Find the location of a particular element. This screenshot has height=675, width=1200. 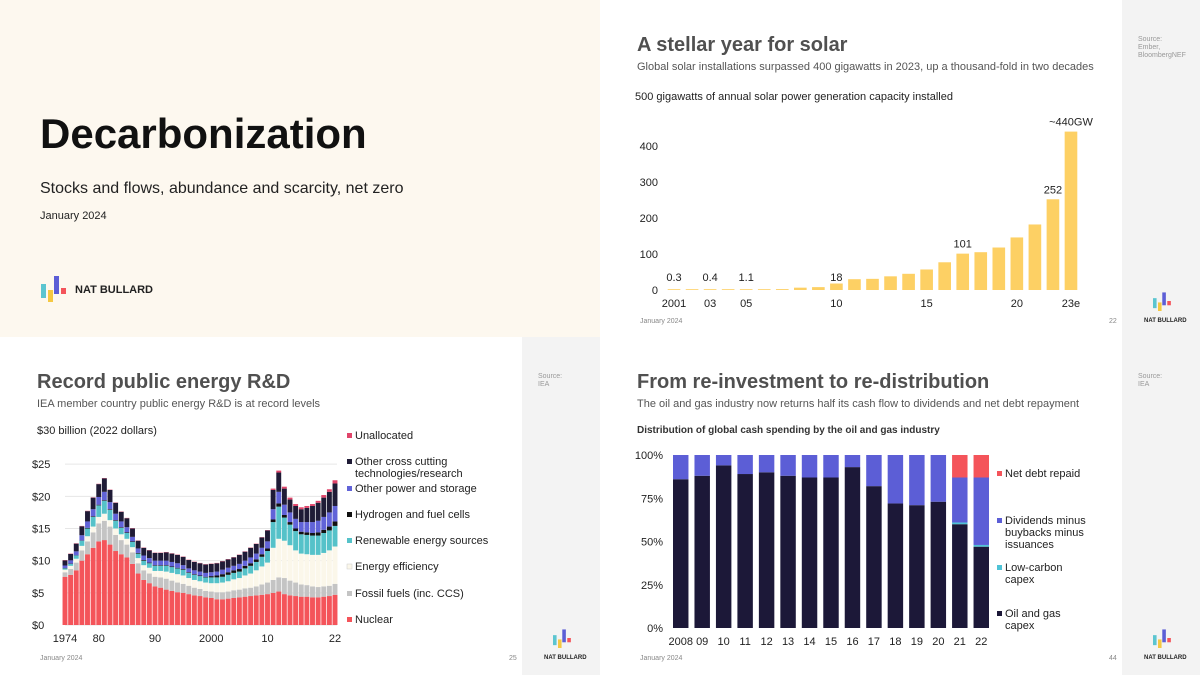

footer-date: January 2024 is located at coordinates (661, 658).